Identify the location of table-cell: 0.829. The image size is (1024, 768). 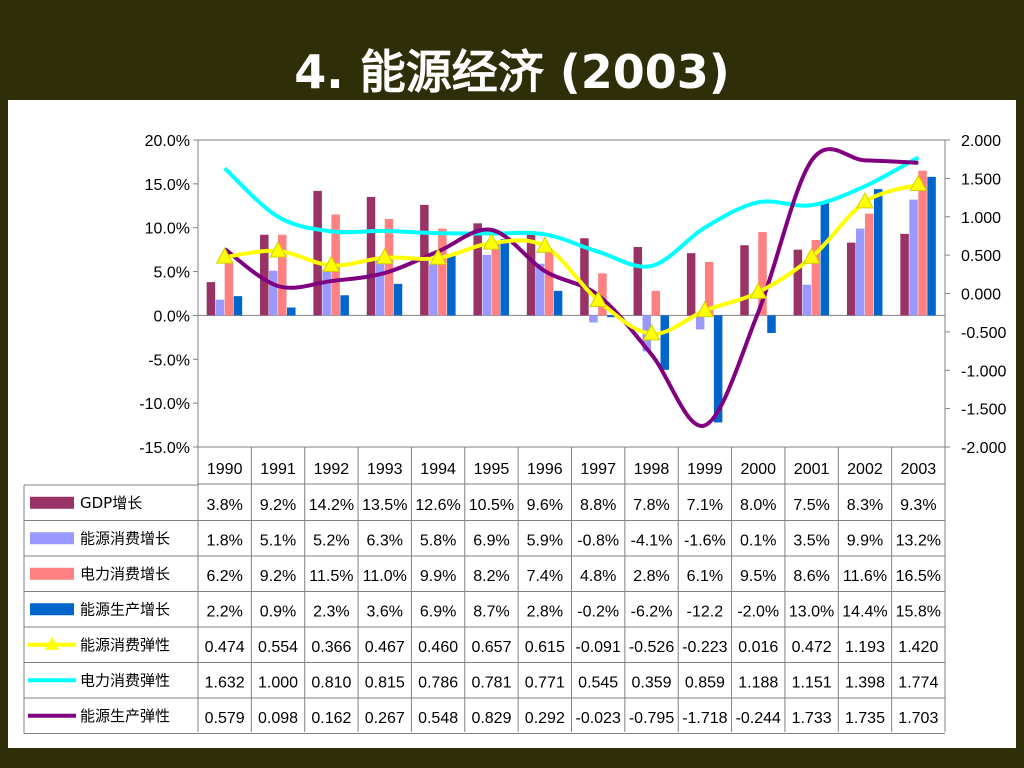
(491, 718).